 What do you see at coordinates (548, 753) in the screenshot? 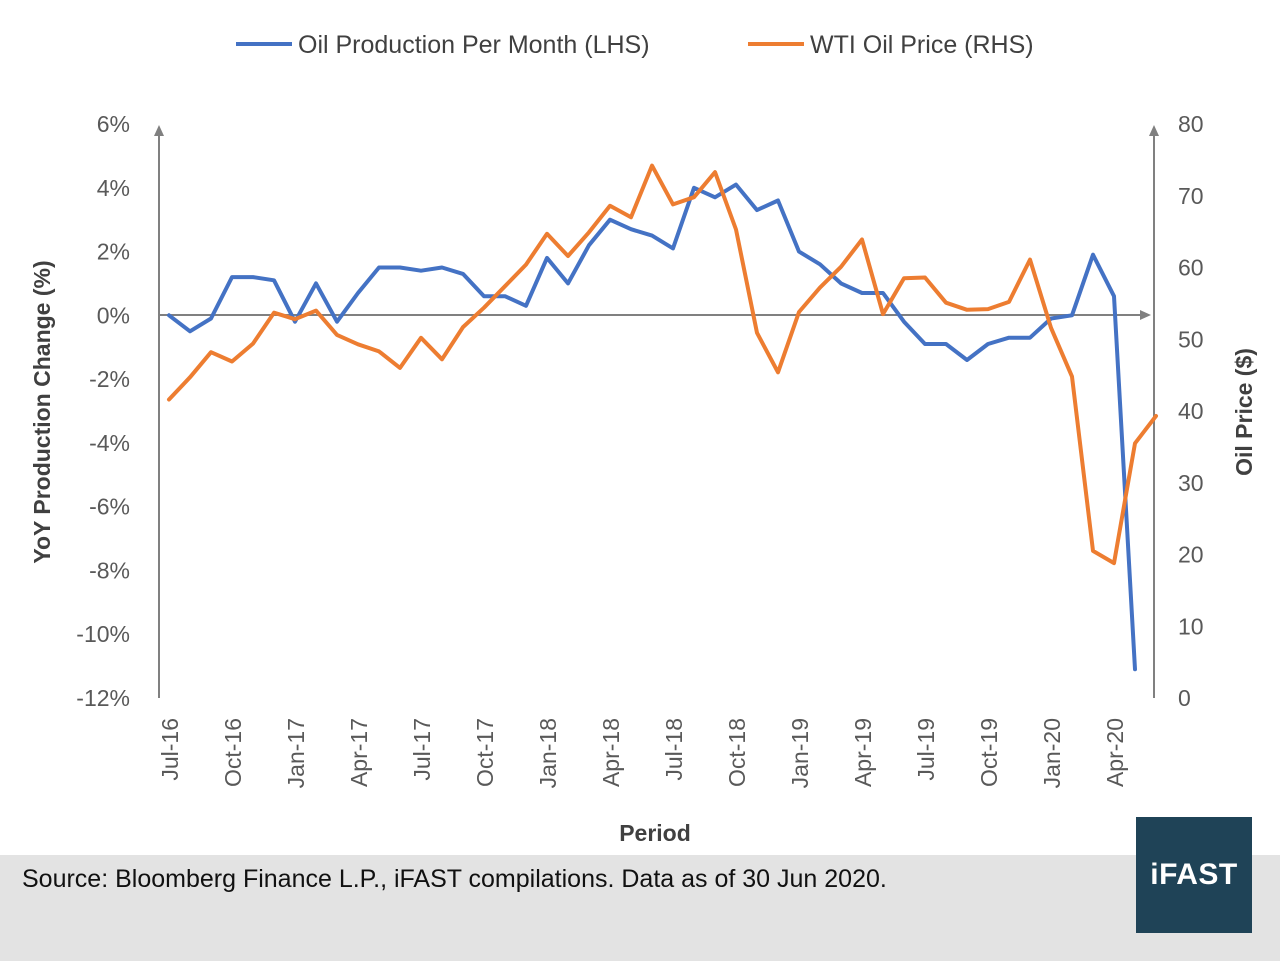
I see `x-tick-label: Jan-18` at bounding box center [548, 753].